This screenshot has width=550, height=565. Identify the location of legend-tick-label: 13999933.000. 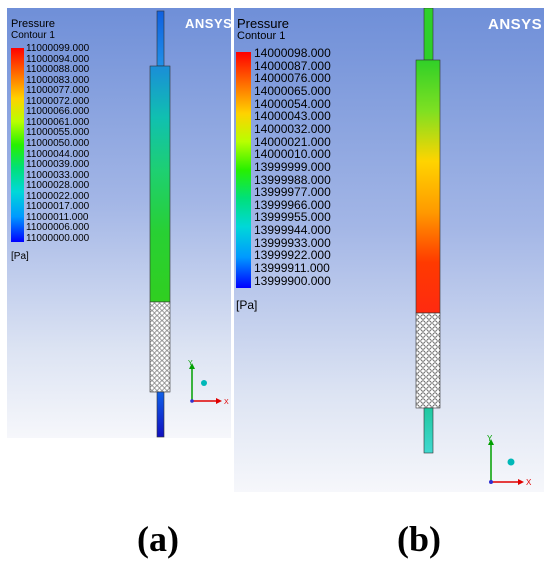
(292, 242).